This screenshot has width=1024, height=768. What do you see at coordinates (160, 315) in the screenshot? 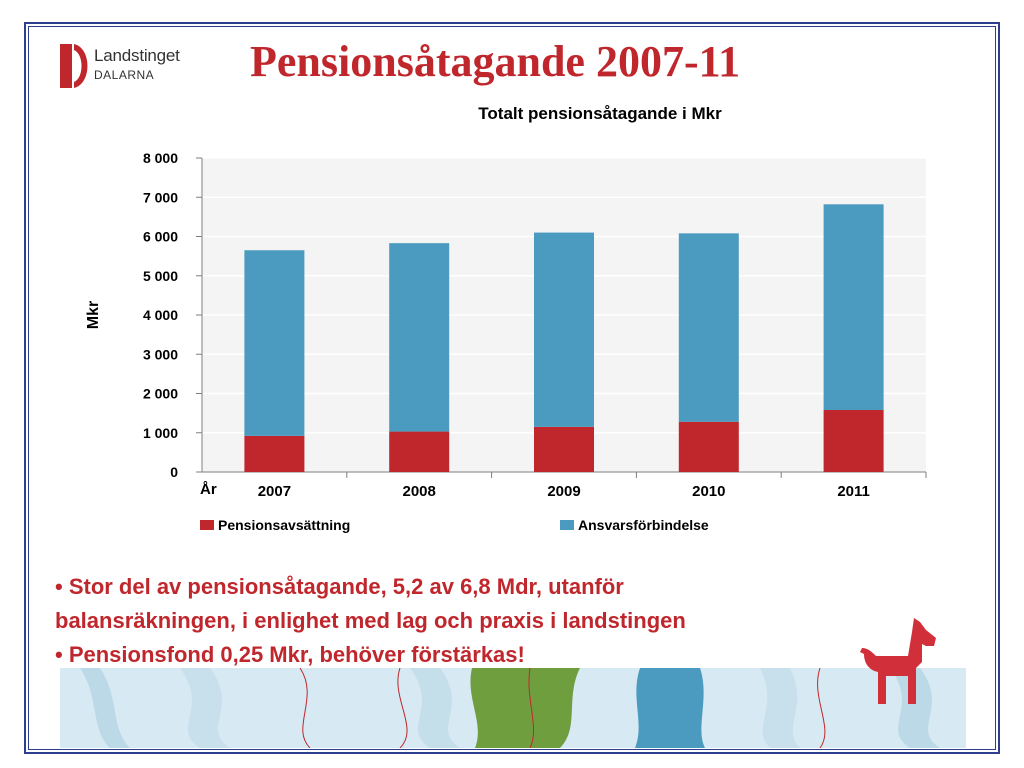
I see `y-tick-label: 4 000` at bounding box center [160, 315].